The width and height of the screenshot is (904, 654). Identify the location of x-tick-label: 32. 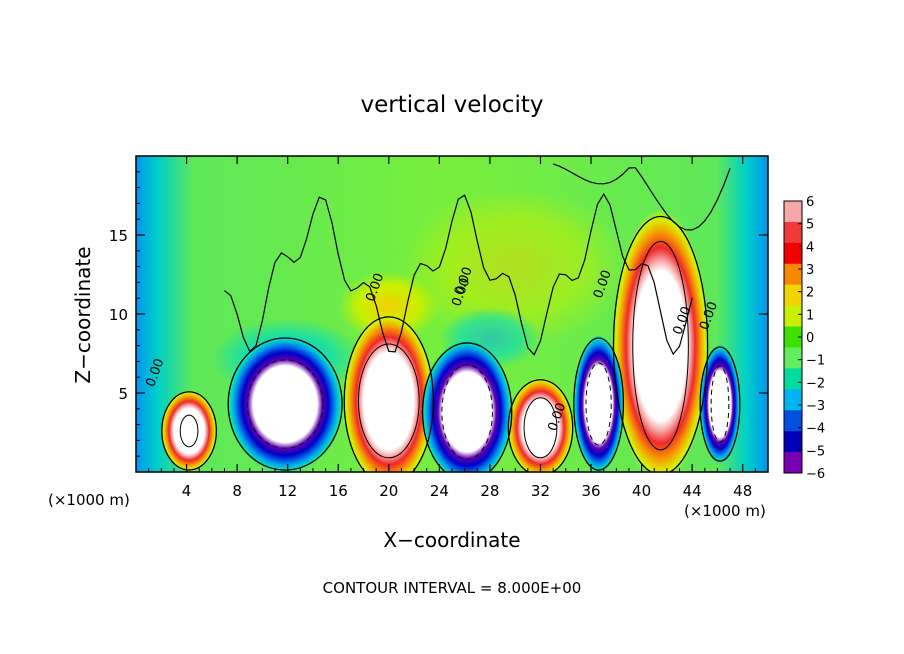
(540, 491).